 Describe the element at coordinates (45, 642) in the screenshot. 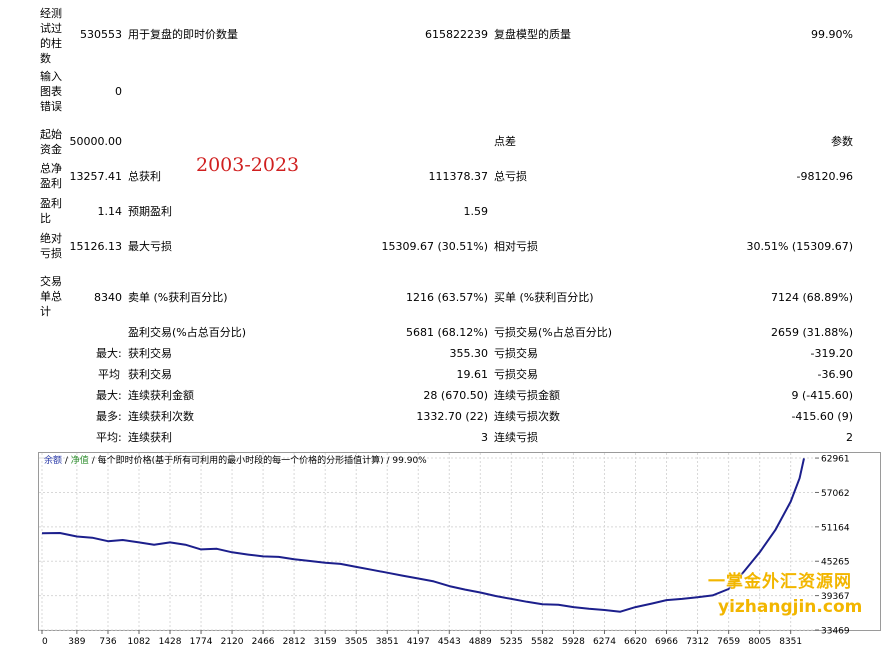

I see `x-tick-label: 0` at that location.